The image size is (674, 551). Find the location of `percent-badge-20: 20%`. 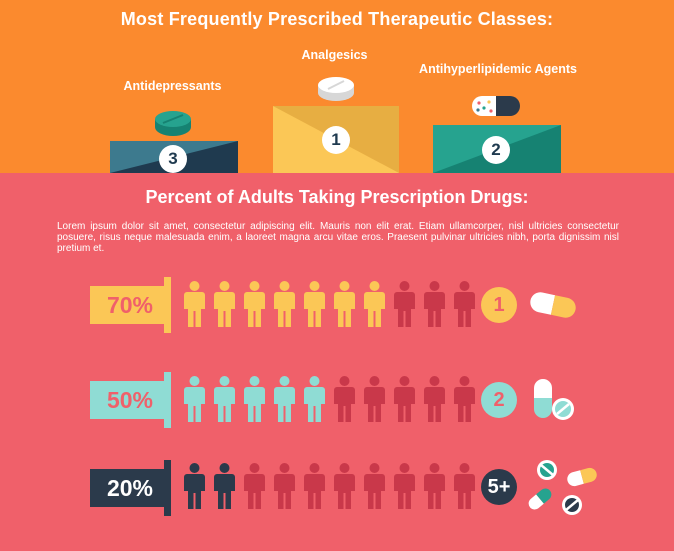

percent-badge-20: 20% is located at coordinates (130, 488).